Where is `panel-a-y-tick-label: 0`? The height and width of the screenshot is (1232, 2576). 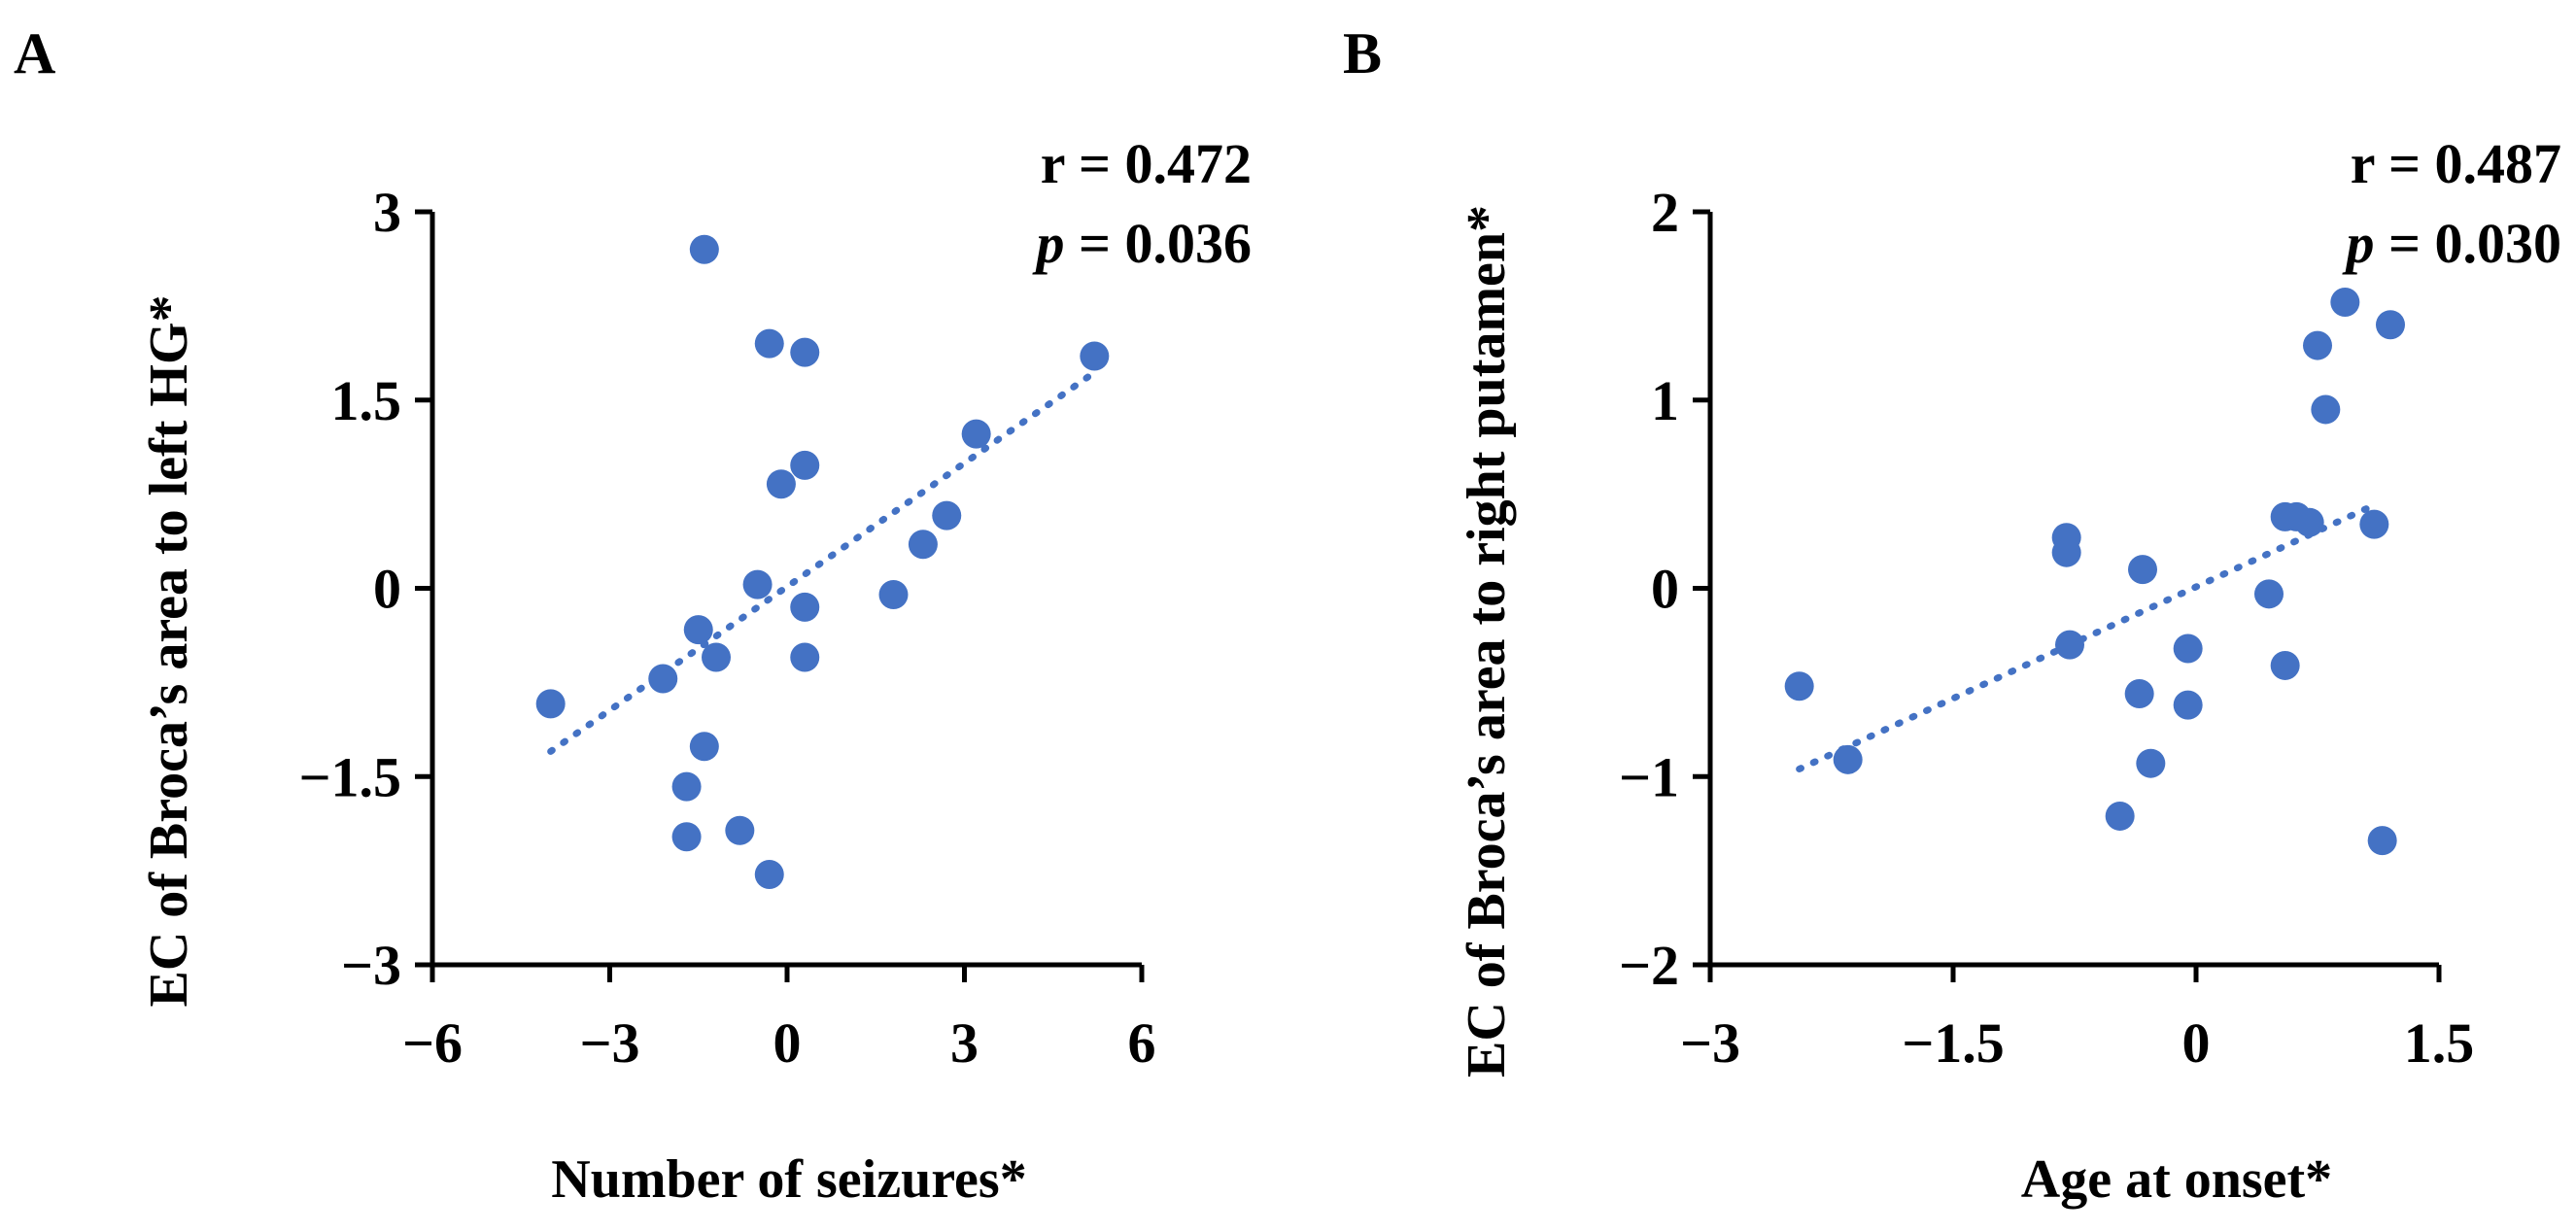 panel-a-y-tick-label: 0 is located at coordinates (387, 589).